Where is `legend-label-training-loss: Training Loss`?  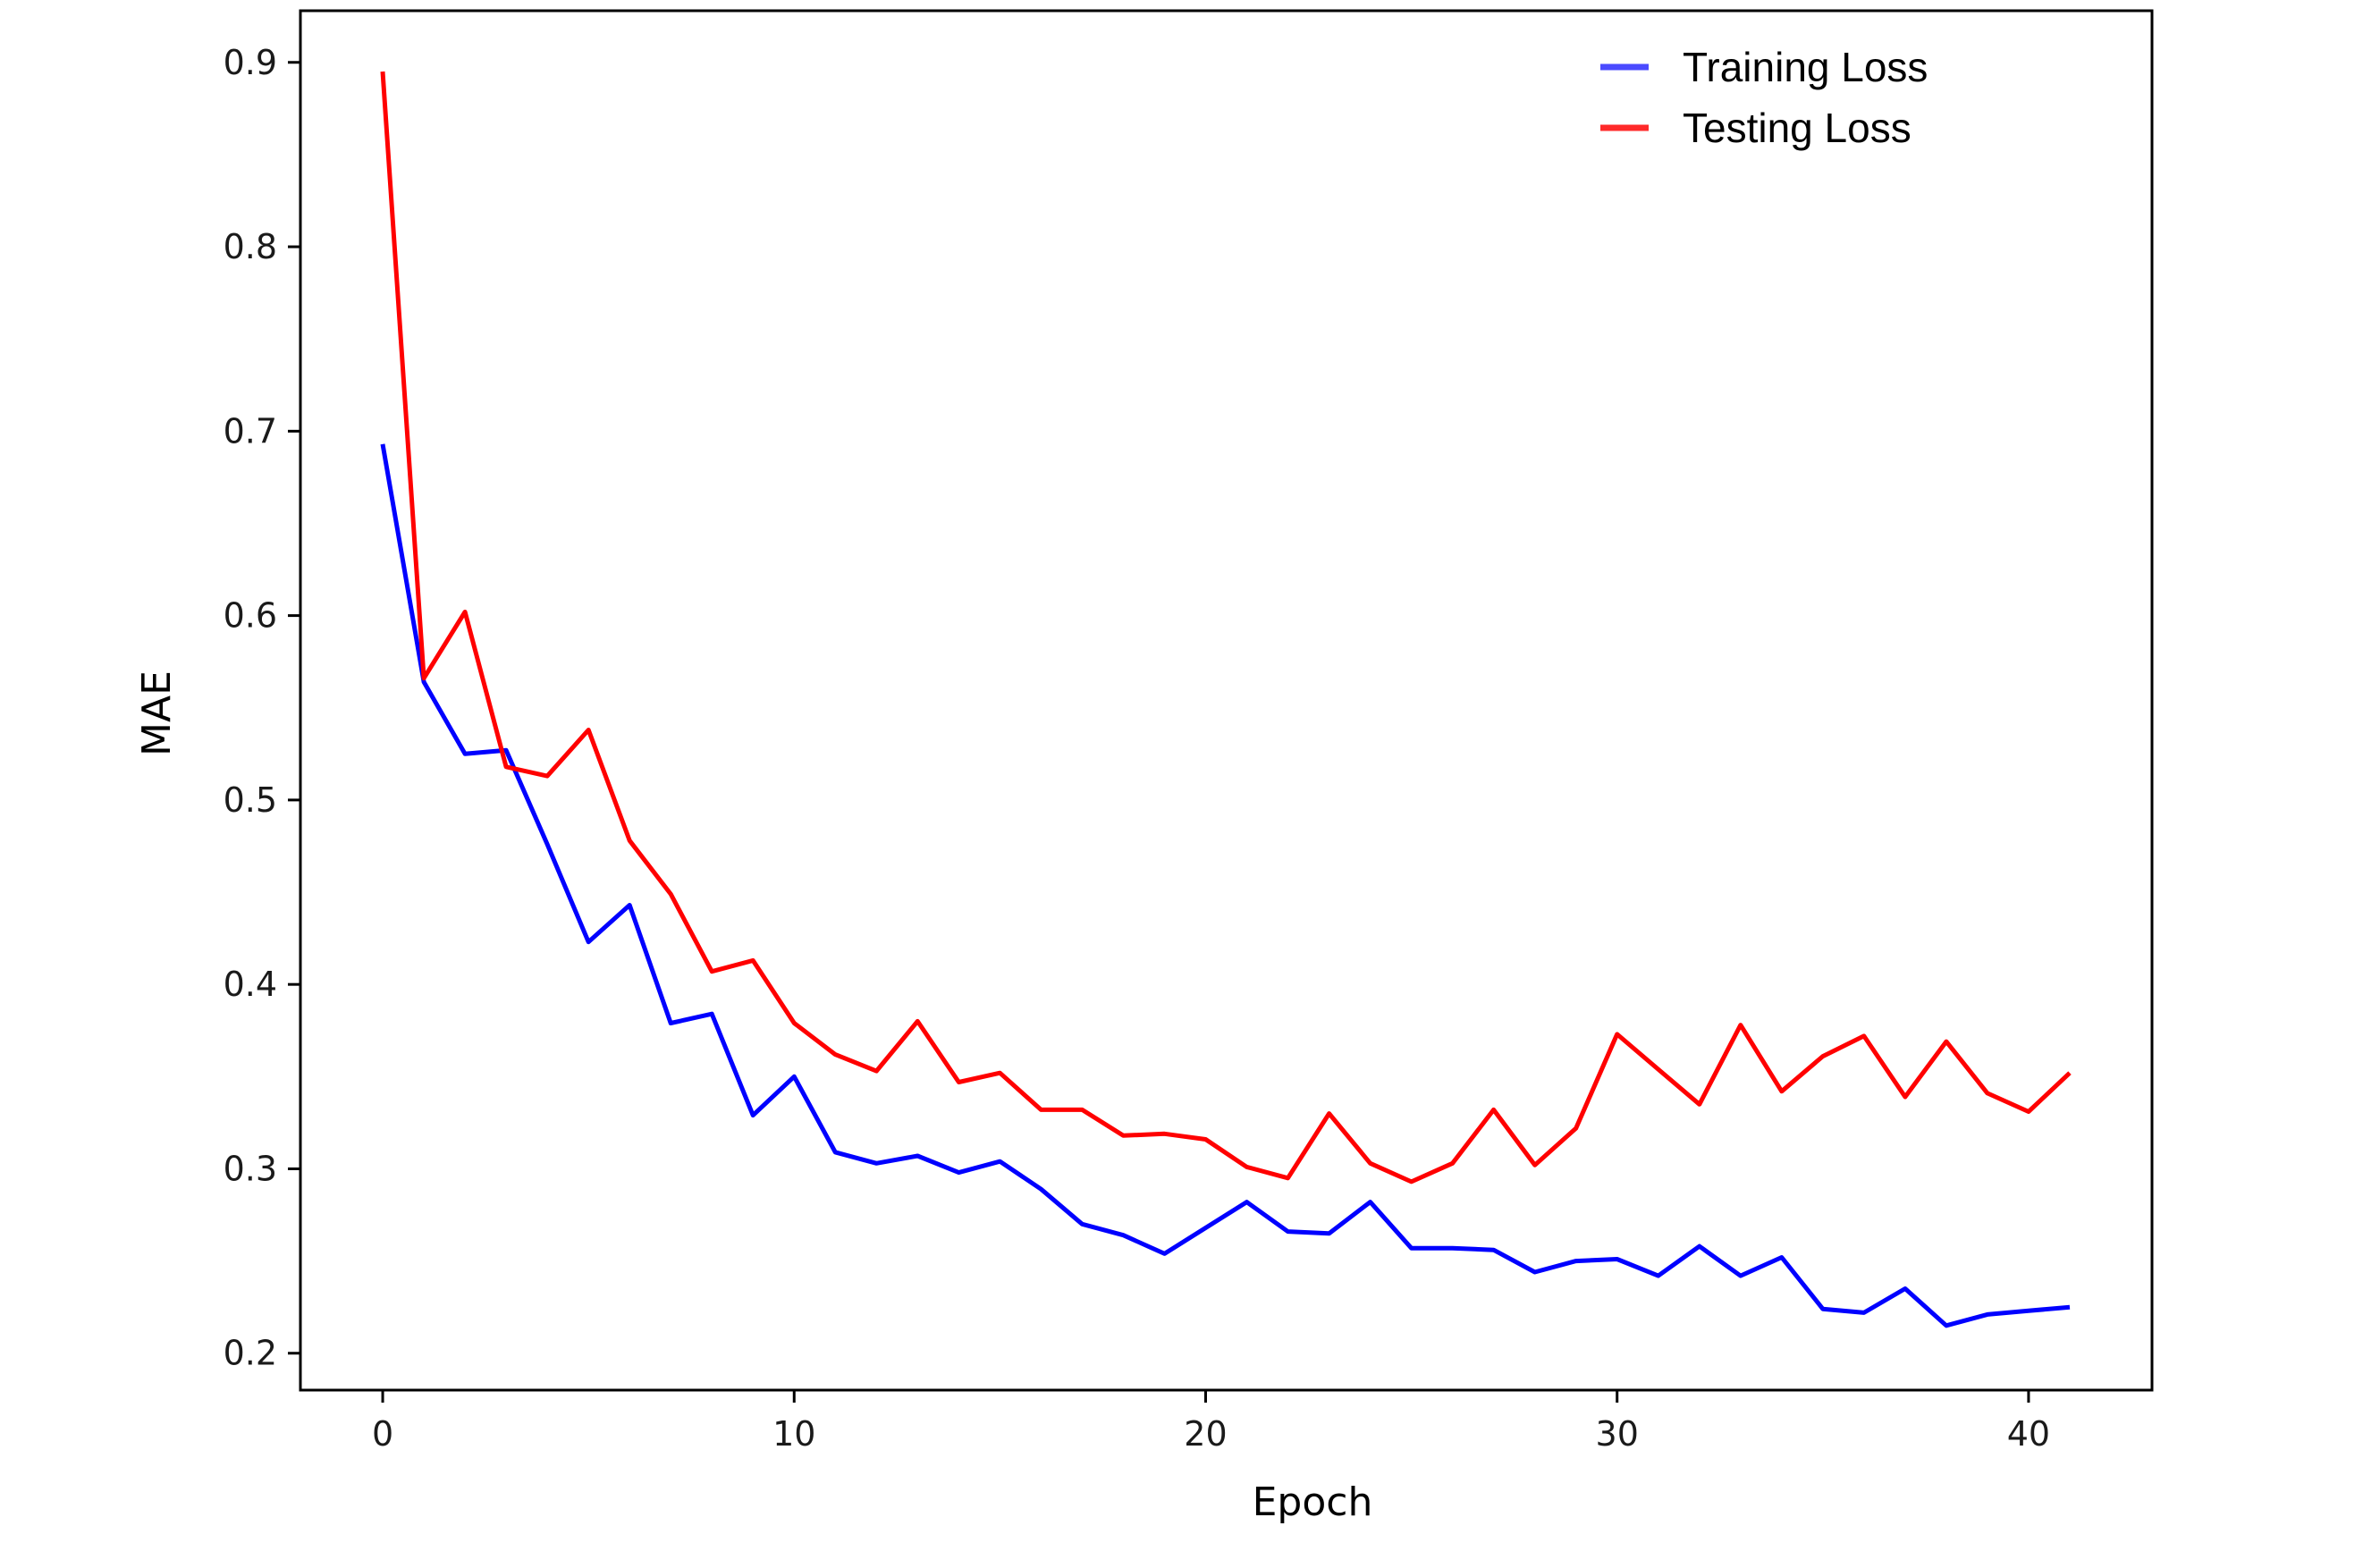 legend-label-training-loss: Training Loss is located at coordinates (1805, 67).